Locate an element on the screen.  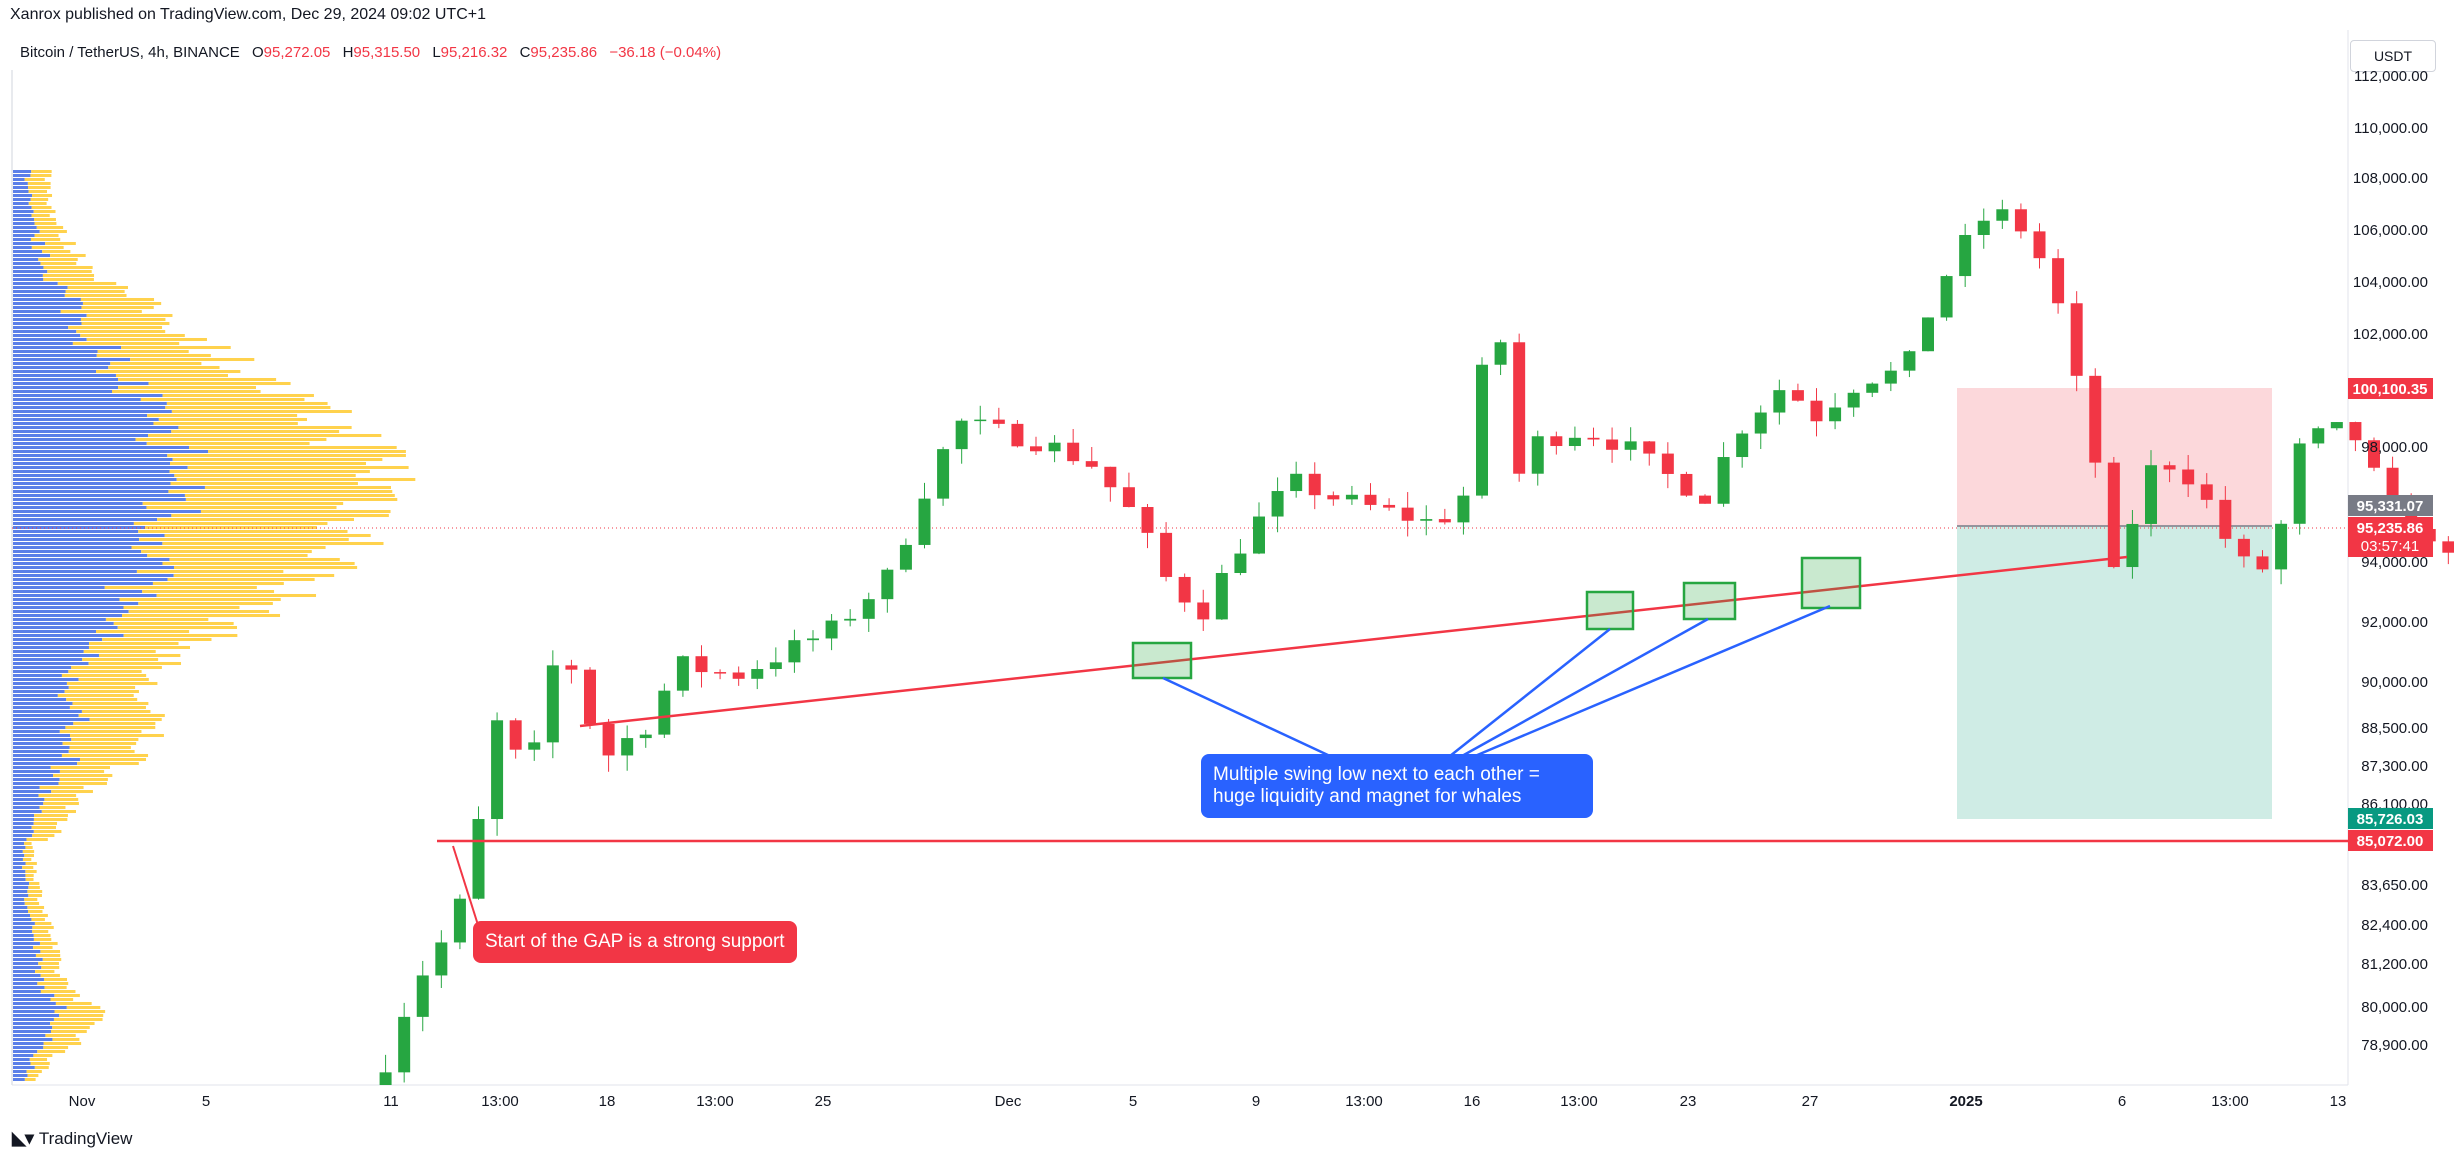
time-axis-label: 16 is located at coordinates (1472, 1101).